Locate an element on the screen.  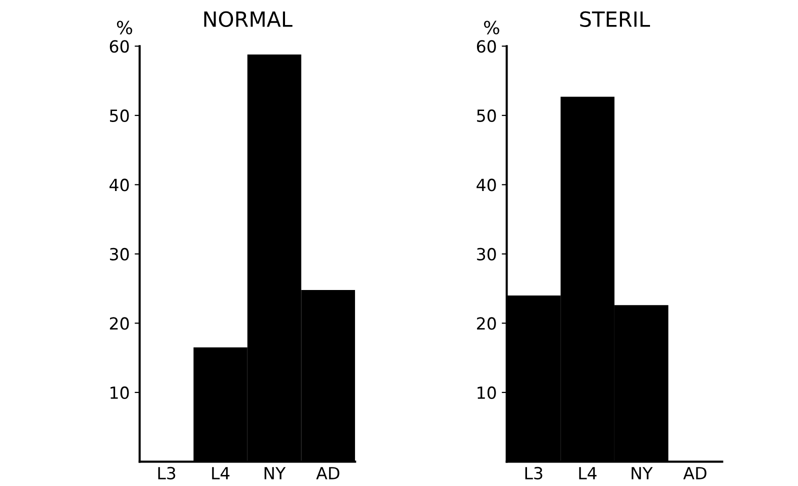
chart-title: NORMAL is located at coordinates (248, 19).